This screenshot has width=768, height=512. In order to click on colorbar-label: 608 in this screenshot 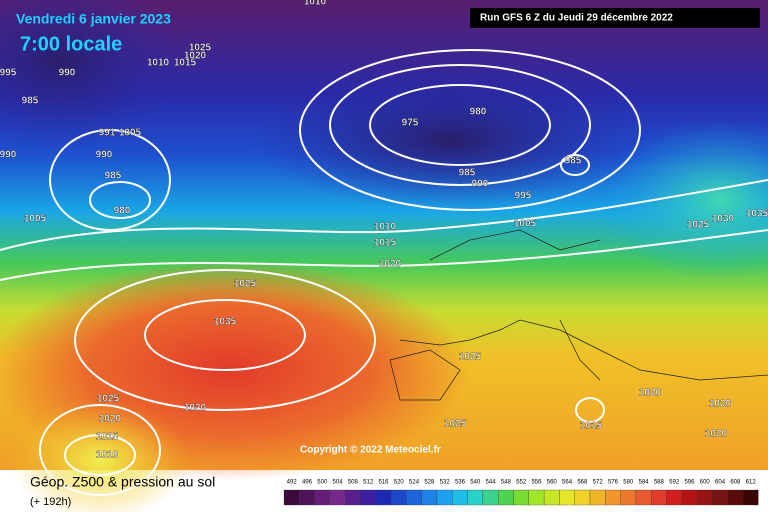, I will do `click(735, 483)`.